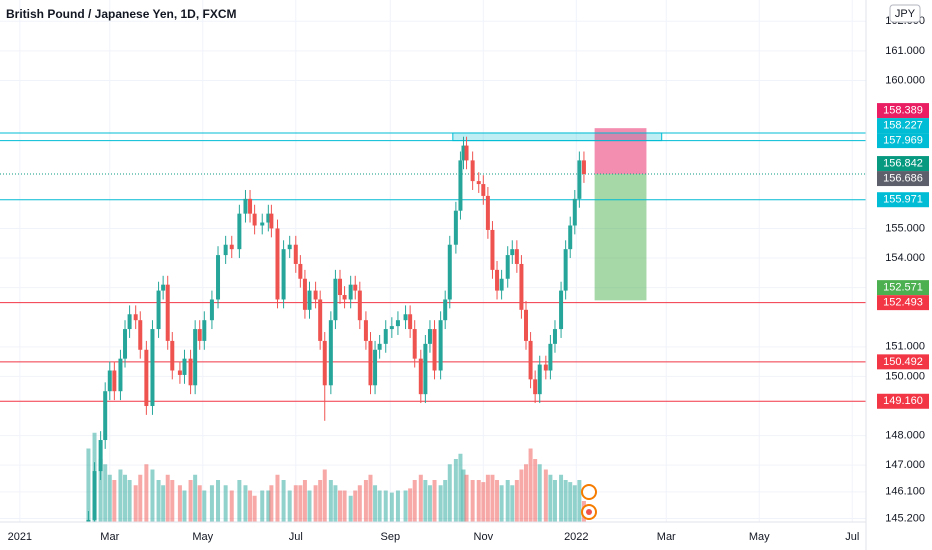 The image size is (932, 550). I want to click on price-badge-label: 158.389, so click(903, 110).